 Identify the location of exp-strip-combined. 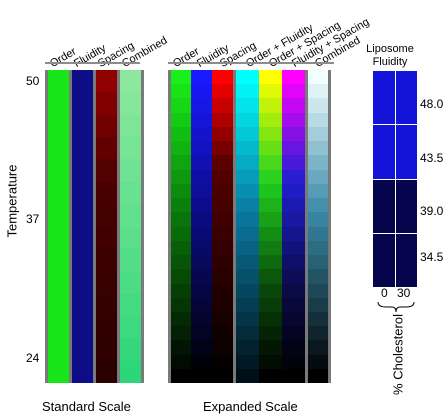
(318, 227).